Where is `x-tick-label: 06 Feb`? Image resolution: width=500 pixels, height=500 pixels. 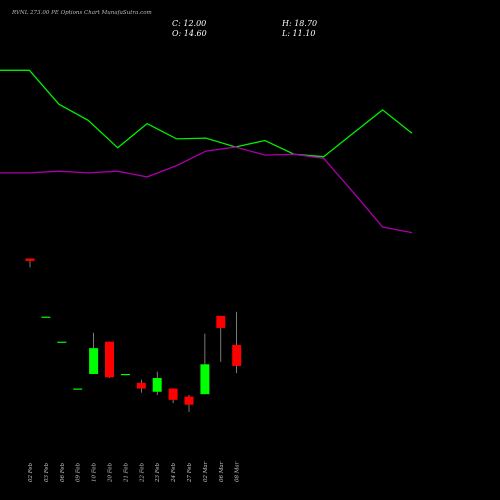
x-tick-label: 06 Feb is located at coordinates (63, 472).